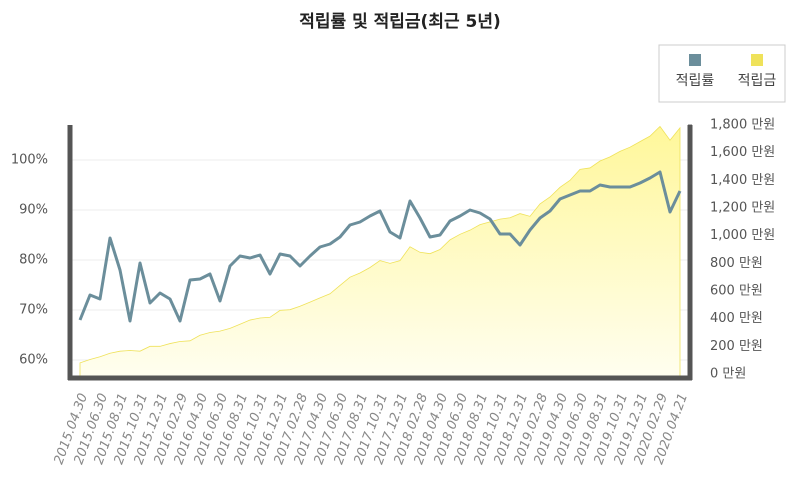 This screenshot has width=799, height=487. I want to click on y2-tick-label: 600 만원, so click(736, 291).